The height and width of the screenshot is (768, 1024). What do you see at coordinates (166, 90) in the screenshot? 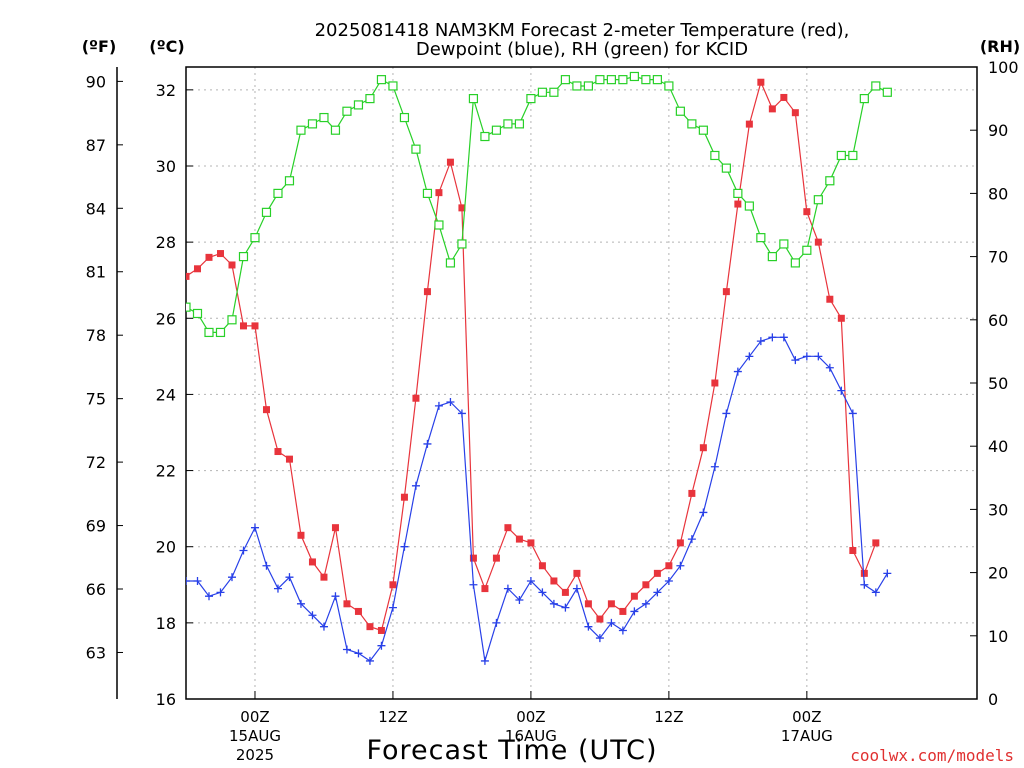
I see `celsius-tick-label: 32` at bounding box center [166, 90].